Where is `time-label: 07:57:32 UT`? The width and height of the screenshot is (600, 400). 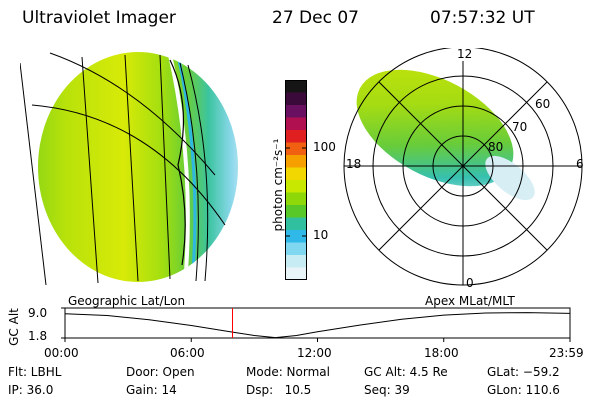
time-label: 07:57:32 UT is located at coordinates (482, 18).